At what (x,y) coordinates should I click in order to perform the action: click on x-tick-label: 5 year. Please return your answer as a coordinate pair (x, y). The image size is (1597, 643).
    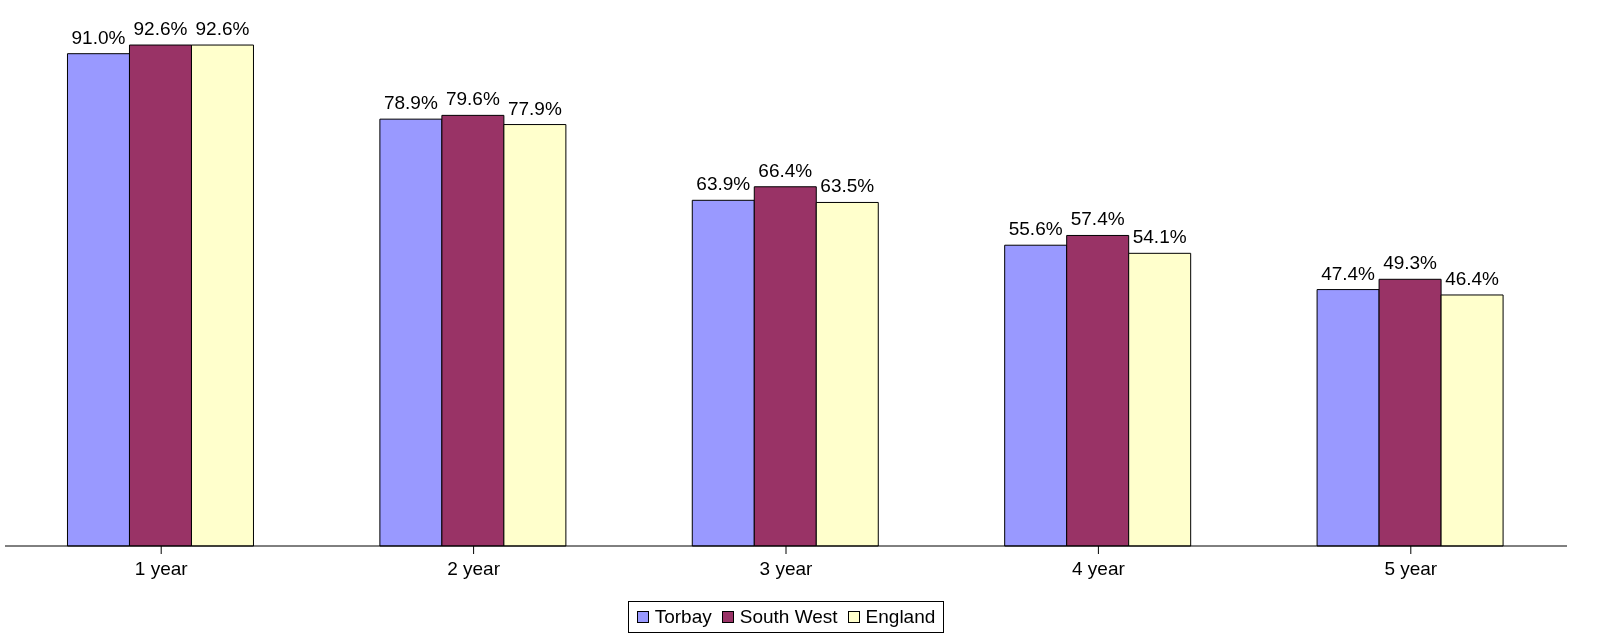
    Looking at the image, I should click on (1411, 569).